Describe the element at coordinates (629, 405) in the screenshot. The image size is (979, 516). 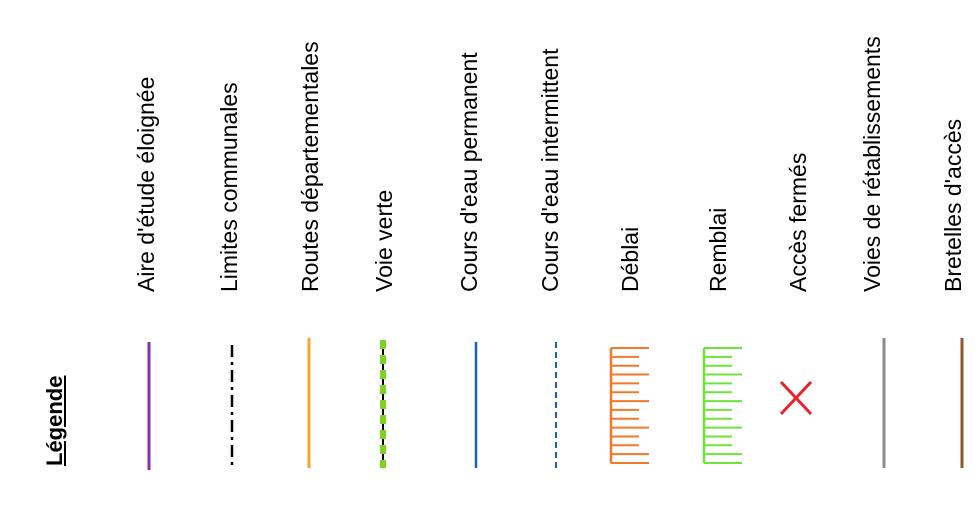
I see `deblai-comb-symbol` at that location.